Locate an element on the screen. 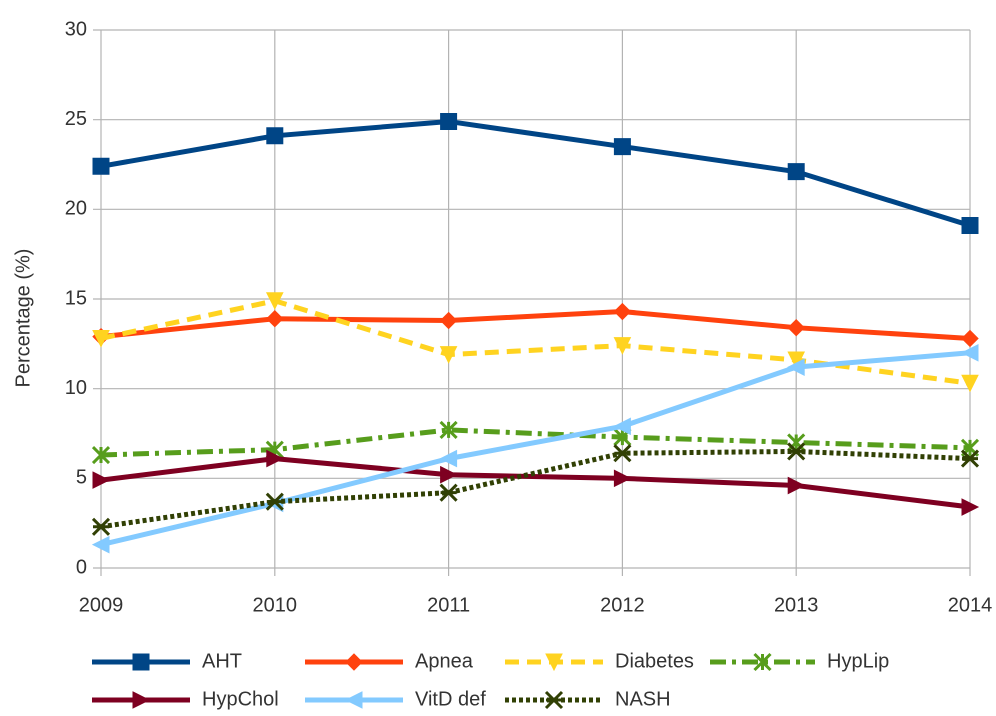  y-tick-label: 10 is located at coordinates (76, 388).